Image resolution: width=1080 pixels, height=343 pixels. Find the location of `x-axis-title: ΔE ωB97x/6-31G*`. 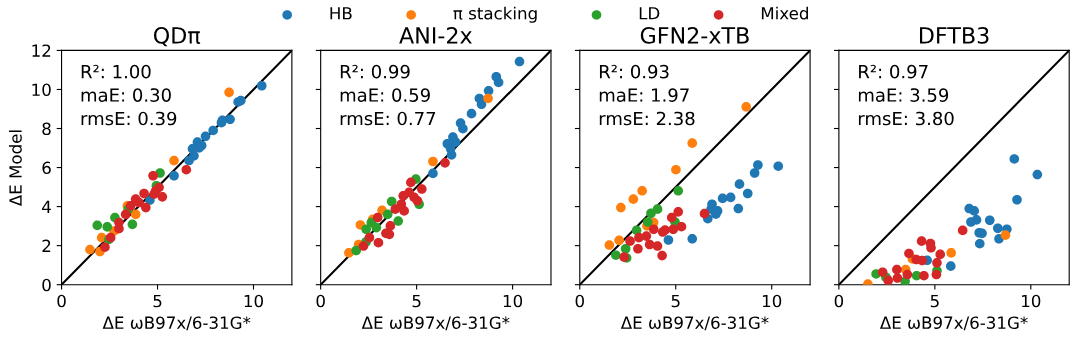

x-axis-title: ΔE ωB97x/6-31G* is located at coordinates (953, 323).